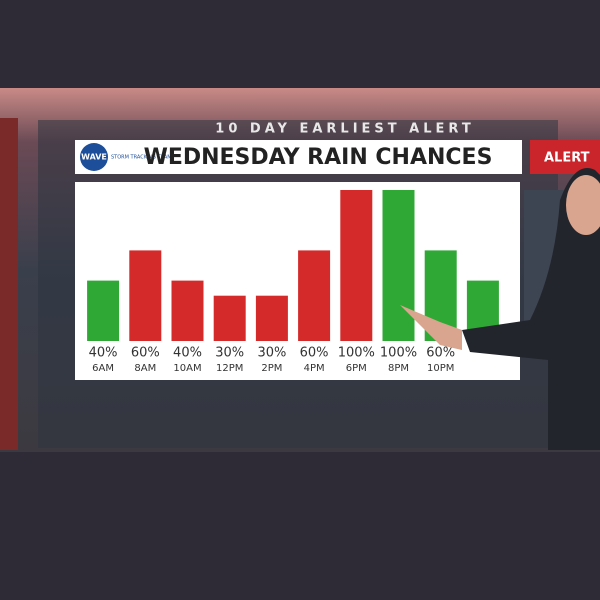 This screenshot has width=600, height=600. What do you see at coordinates (271, 368) in the screenshot?
I see `x-tick-label: 2PM` at bounding box center [271, 368].